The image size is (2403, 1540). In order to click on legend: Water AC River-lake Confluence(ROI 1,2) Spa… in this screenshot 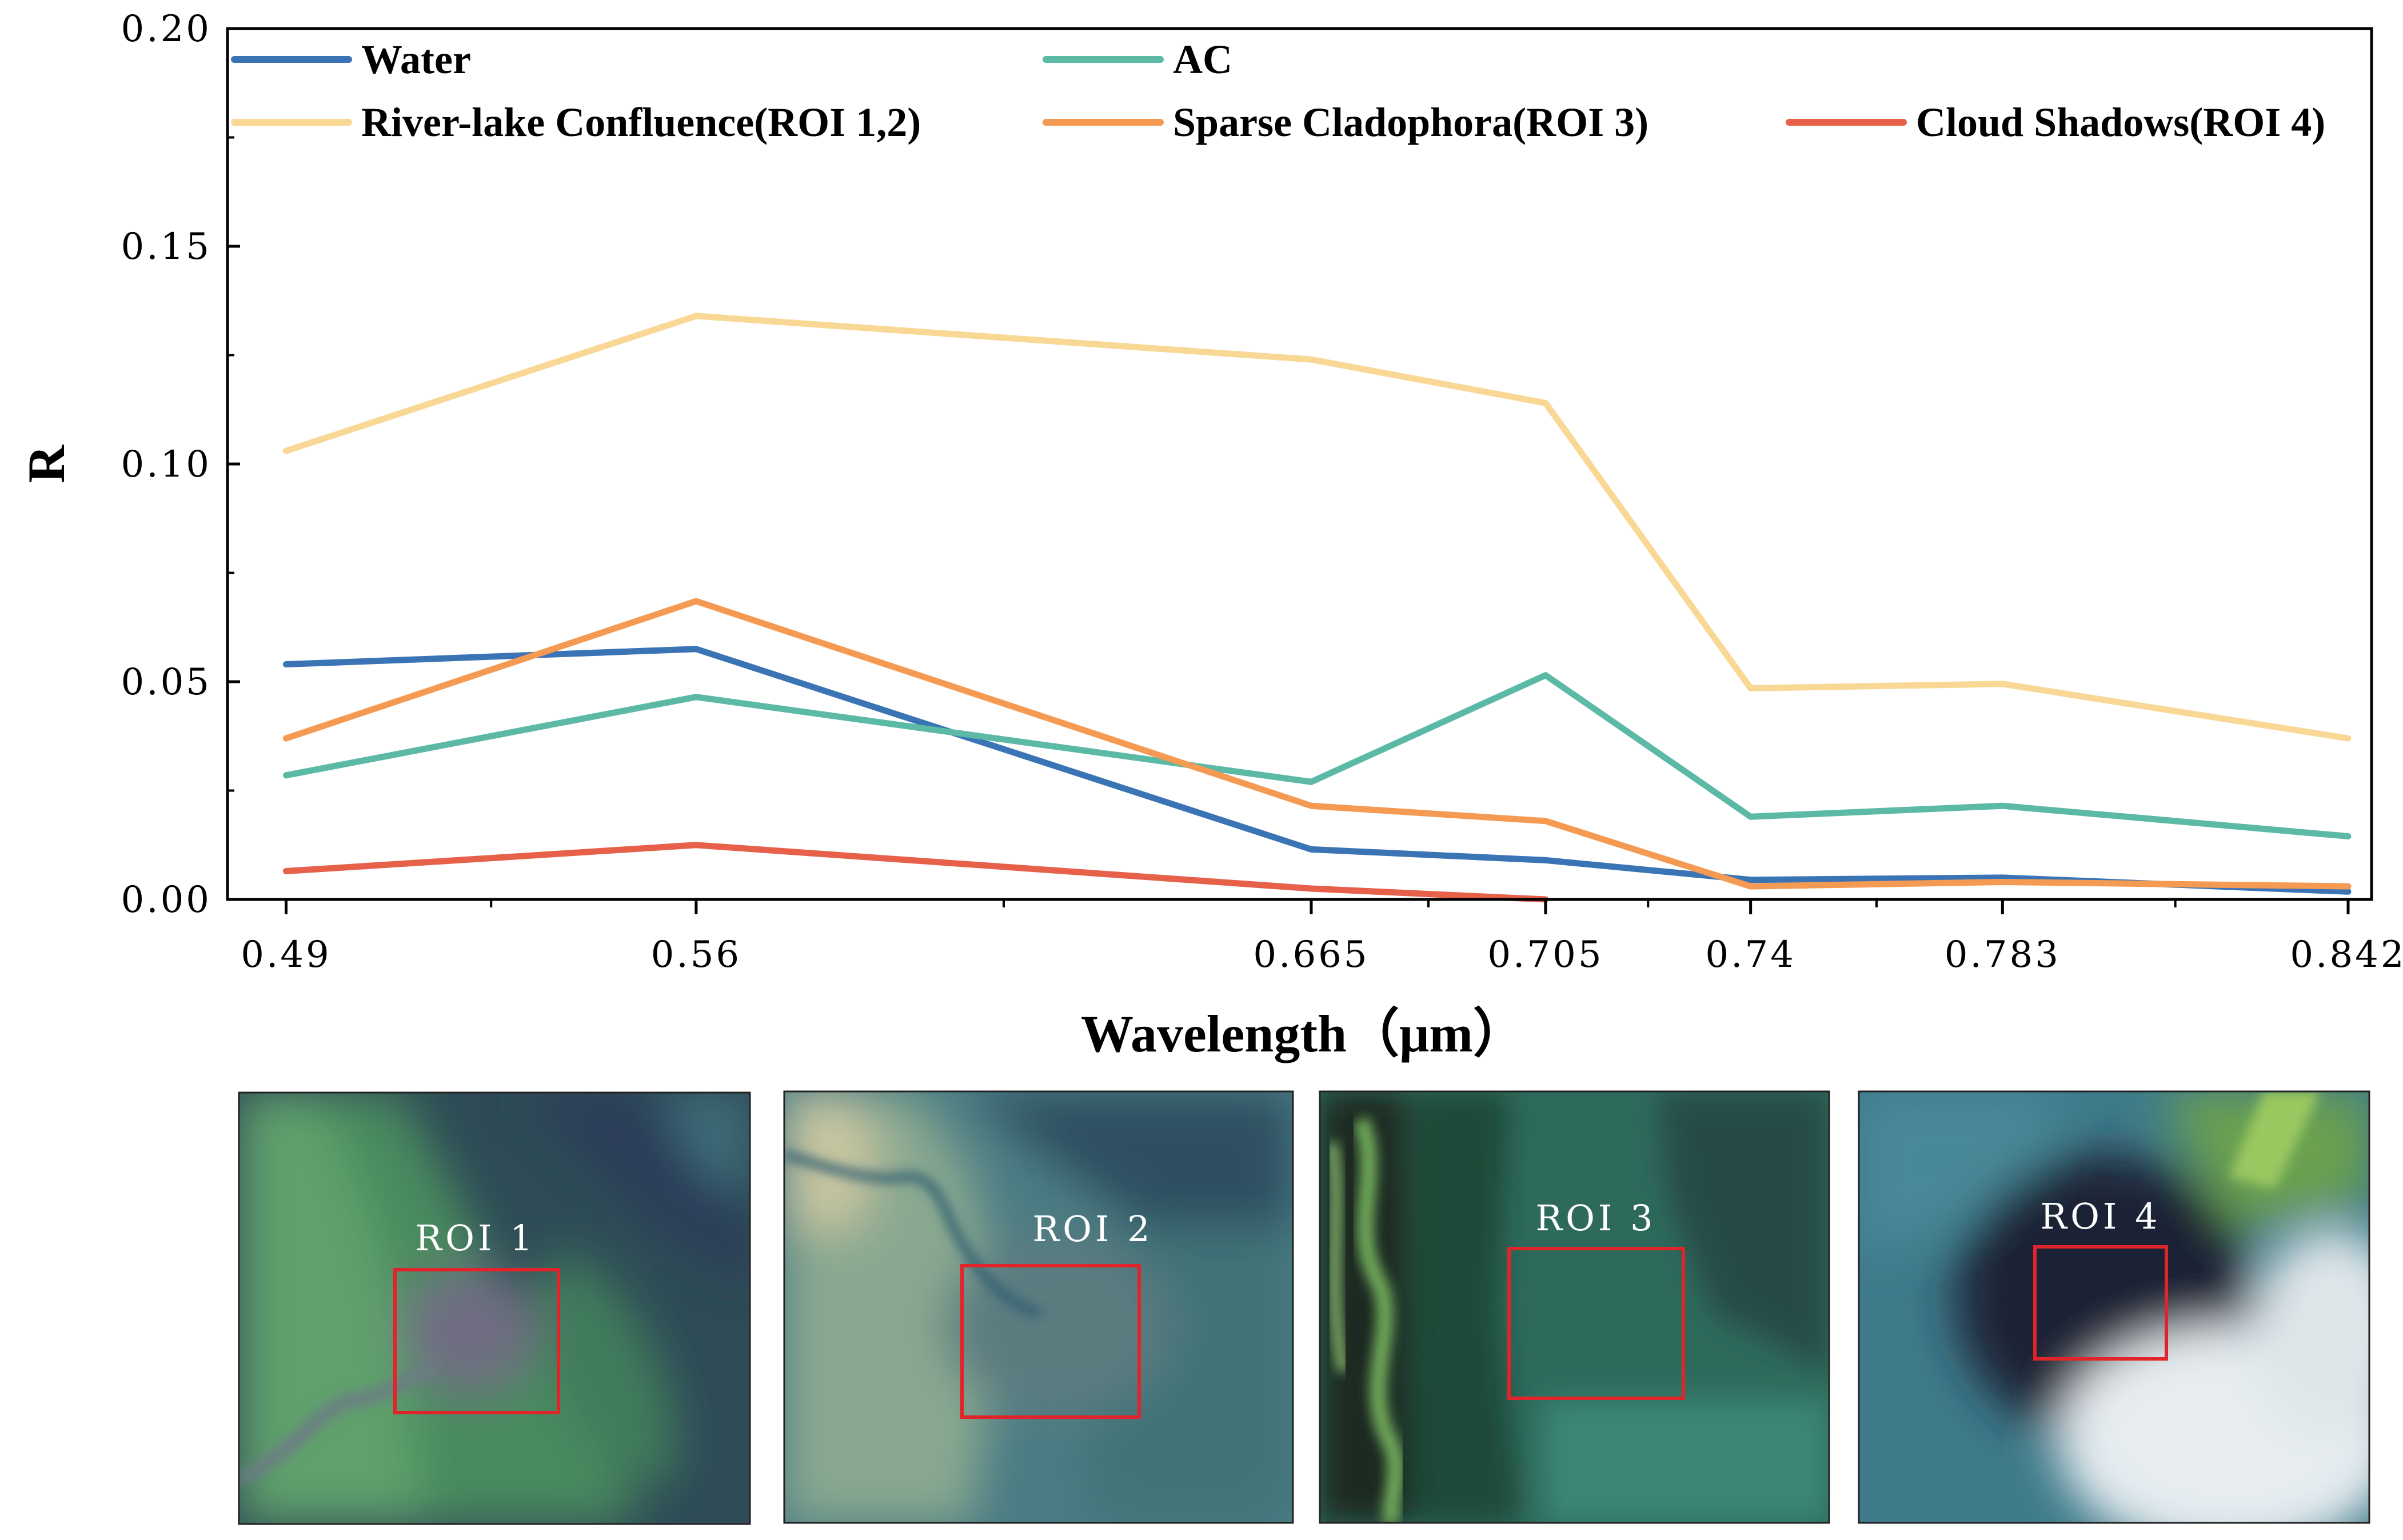, I will do `click(1278, 91)`.